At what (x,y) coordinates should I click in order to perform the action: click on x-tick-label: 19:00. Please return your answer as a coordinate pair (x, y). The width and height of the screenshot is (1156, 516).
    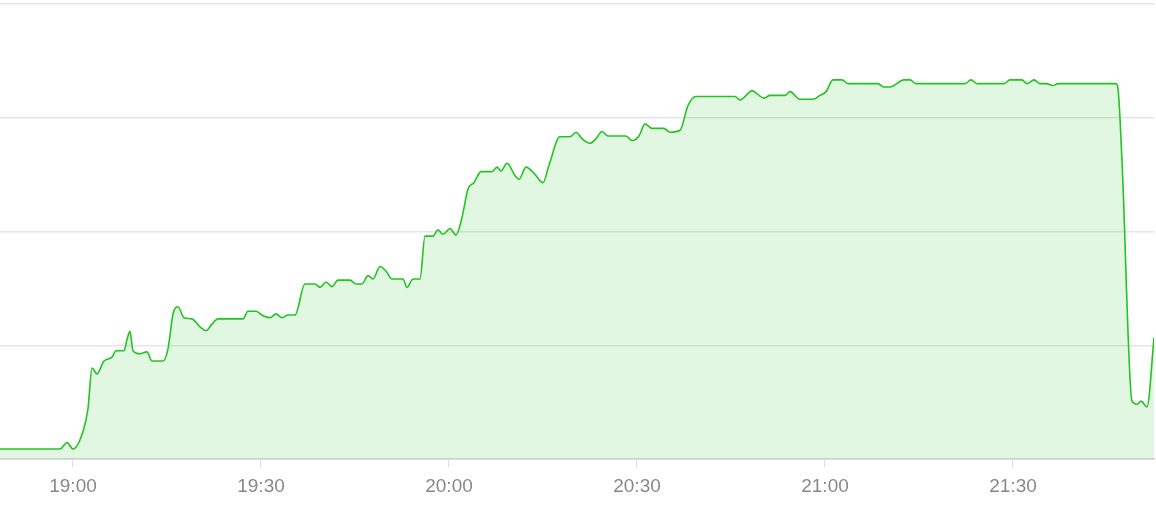
    Looking at the image, I should click on (73, 485).